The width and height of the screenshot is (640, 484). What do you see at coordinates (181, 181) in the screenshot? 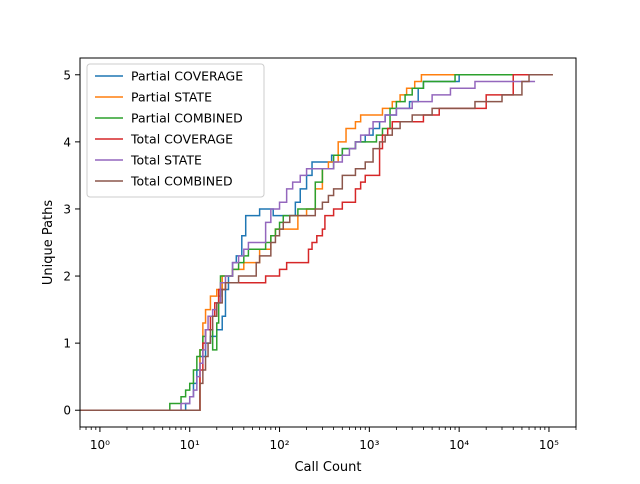
I see `legend-label: Total COMBINED` at bounding box center [181, 181].